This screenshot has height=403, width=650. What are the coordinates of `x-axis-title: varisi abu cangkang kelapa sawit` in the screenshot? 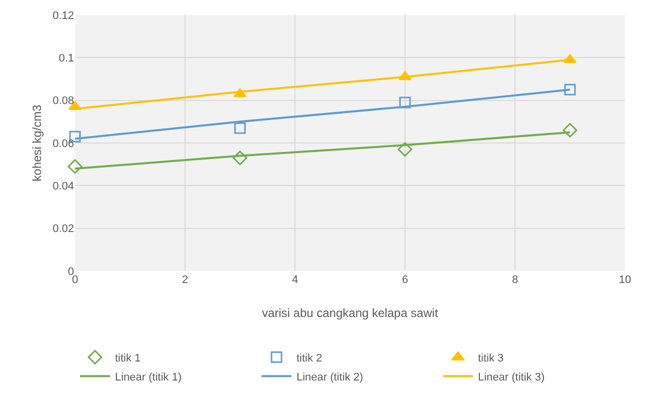 It's located at (350, 313).